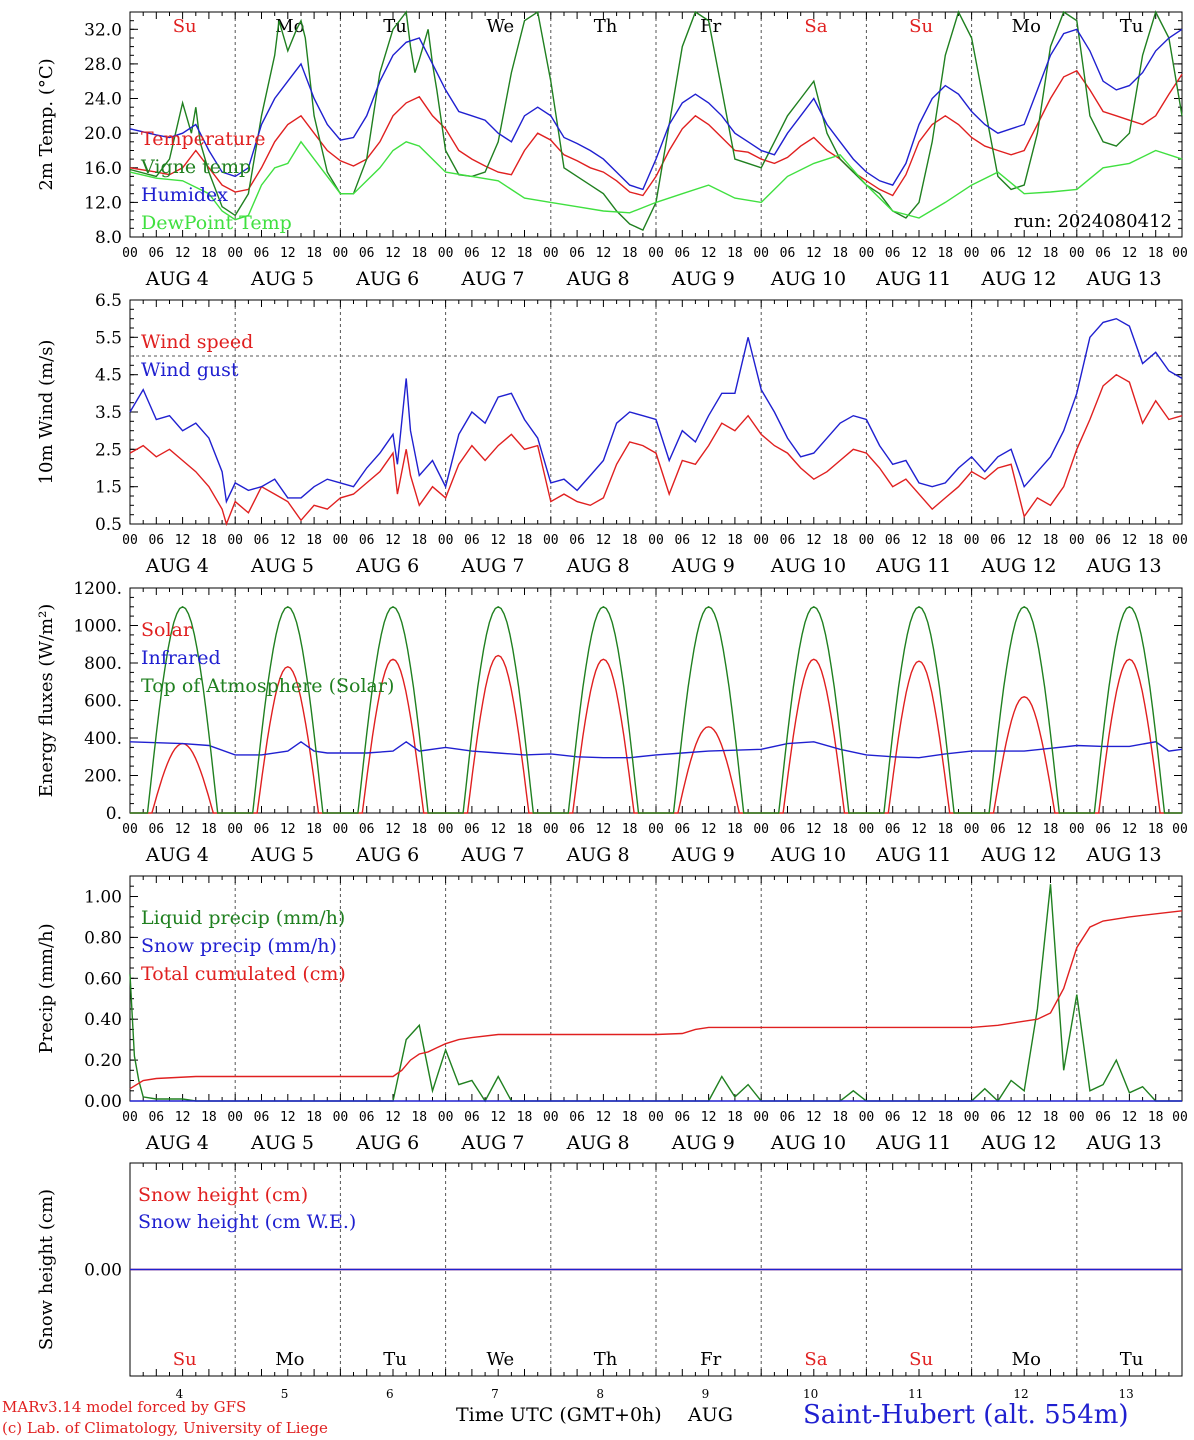 The width and height of the screenshot is (1194, 1440). What do you see at coordinates (103, 1061) in the screenshot?
I see `y-tick-label: 0.20` at bounding box center [103, 1061].